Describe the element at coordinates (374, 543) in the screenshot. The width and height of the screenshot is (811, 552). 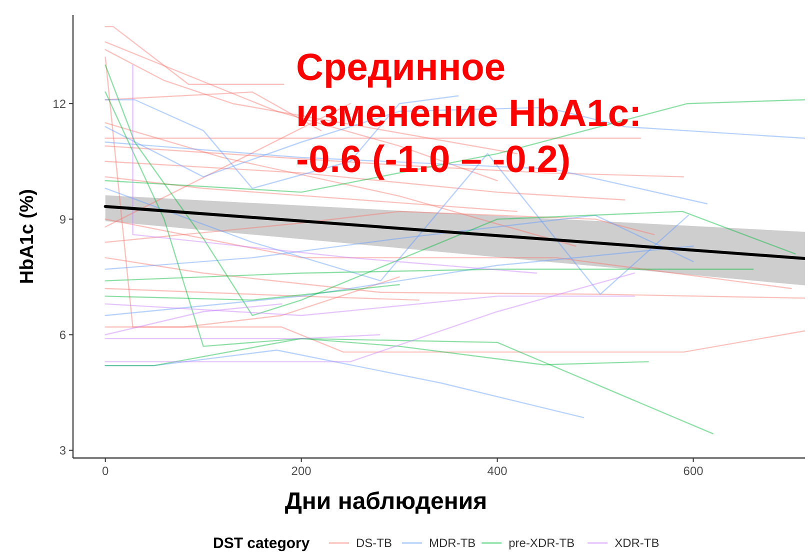
I see `legend-label: DS-TB` at that location.